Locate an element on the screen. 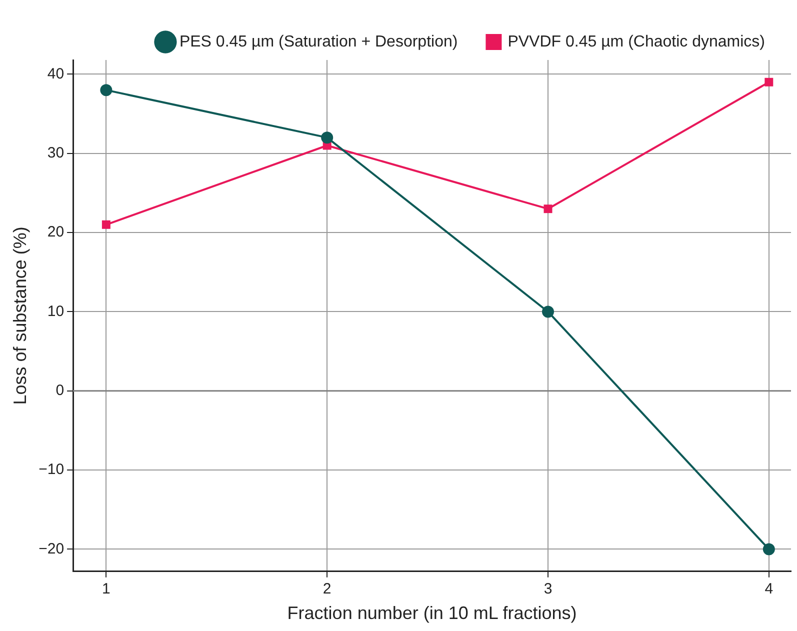 The image size is (797, 631). y-axis-title: Loss of substance (%) is located at coordinates (20, 315).